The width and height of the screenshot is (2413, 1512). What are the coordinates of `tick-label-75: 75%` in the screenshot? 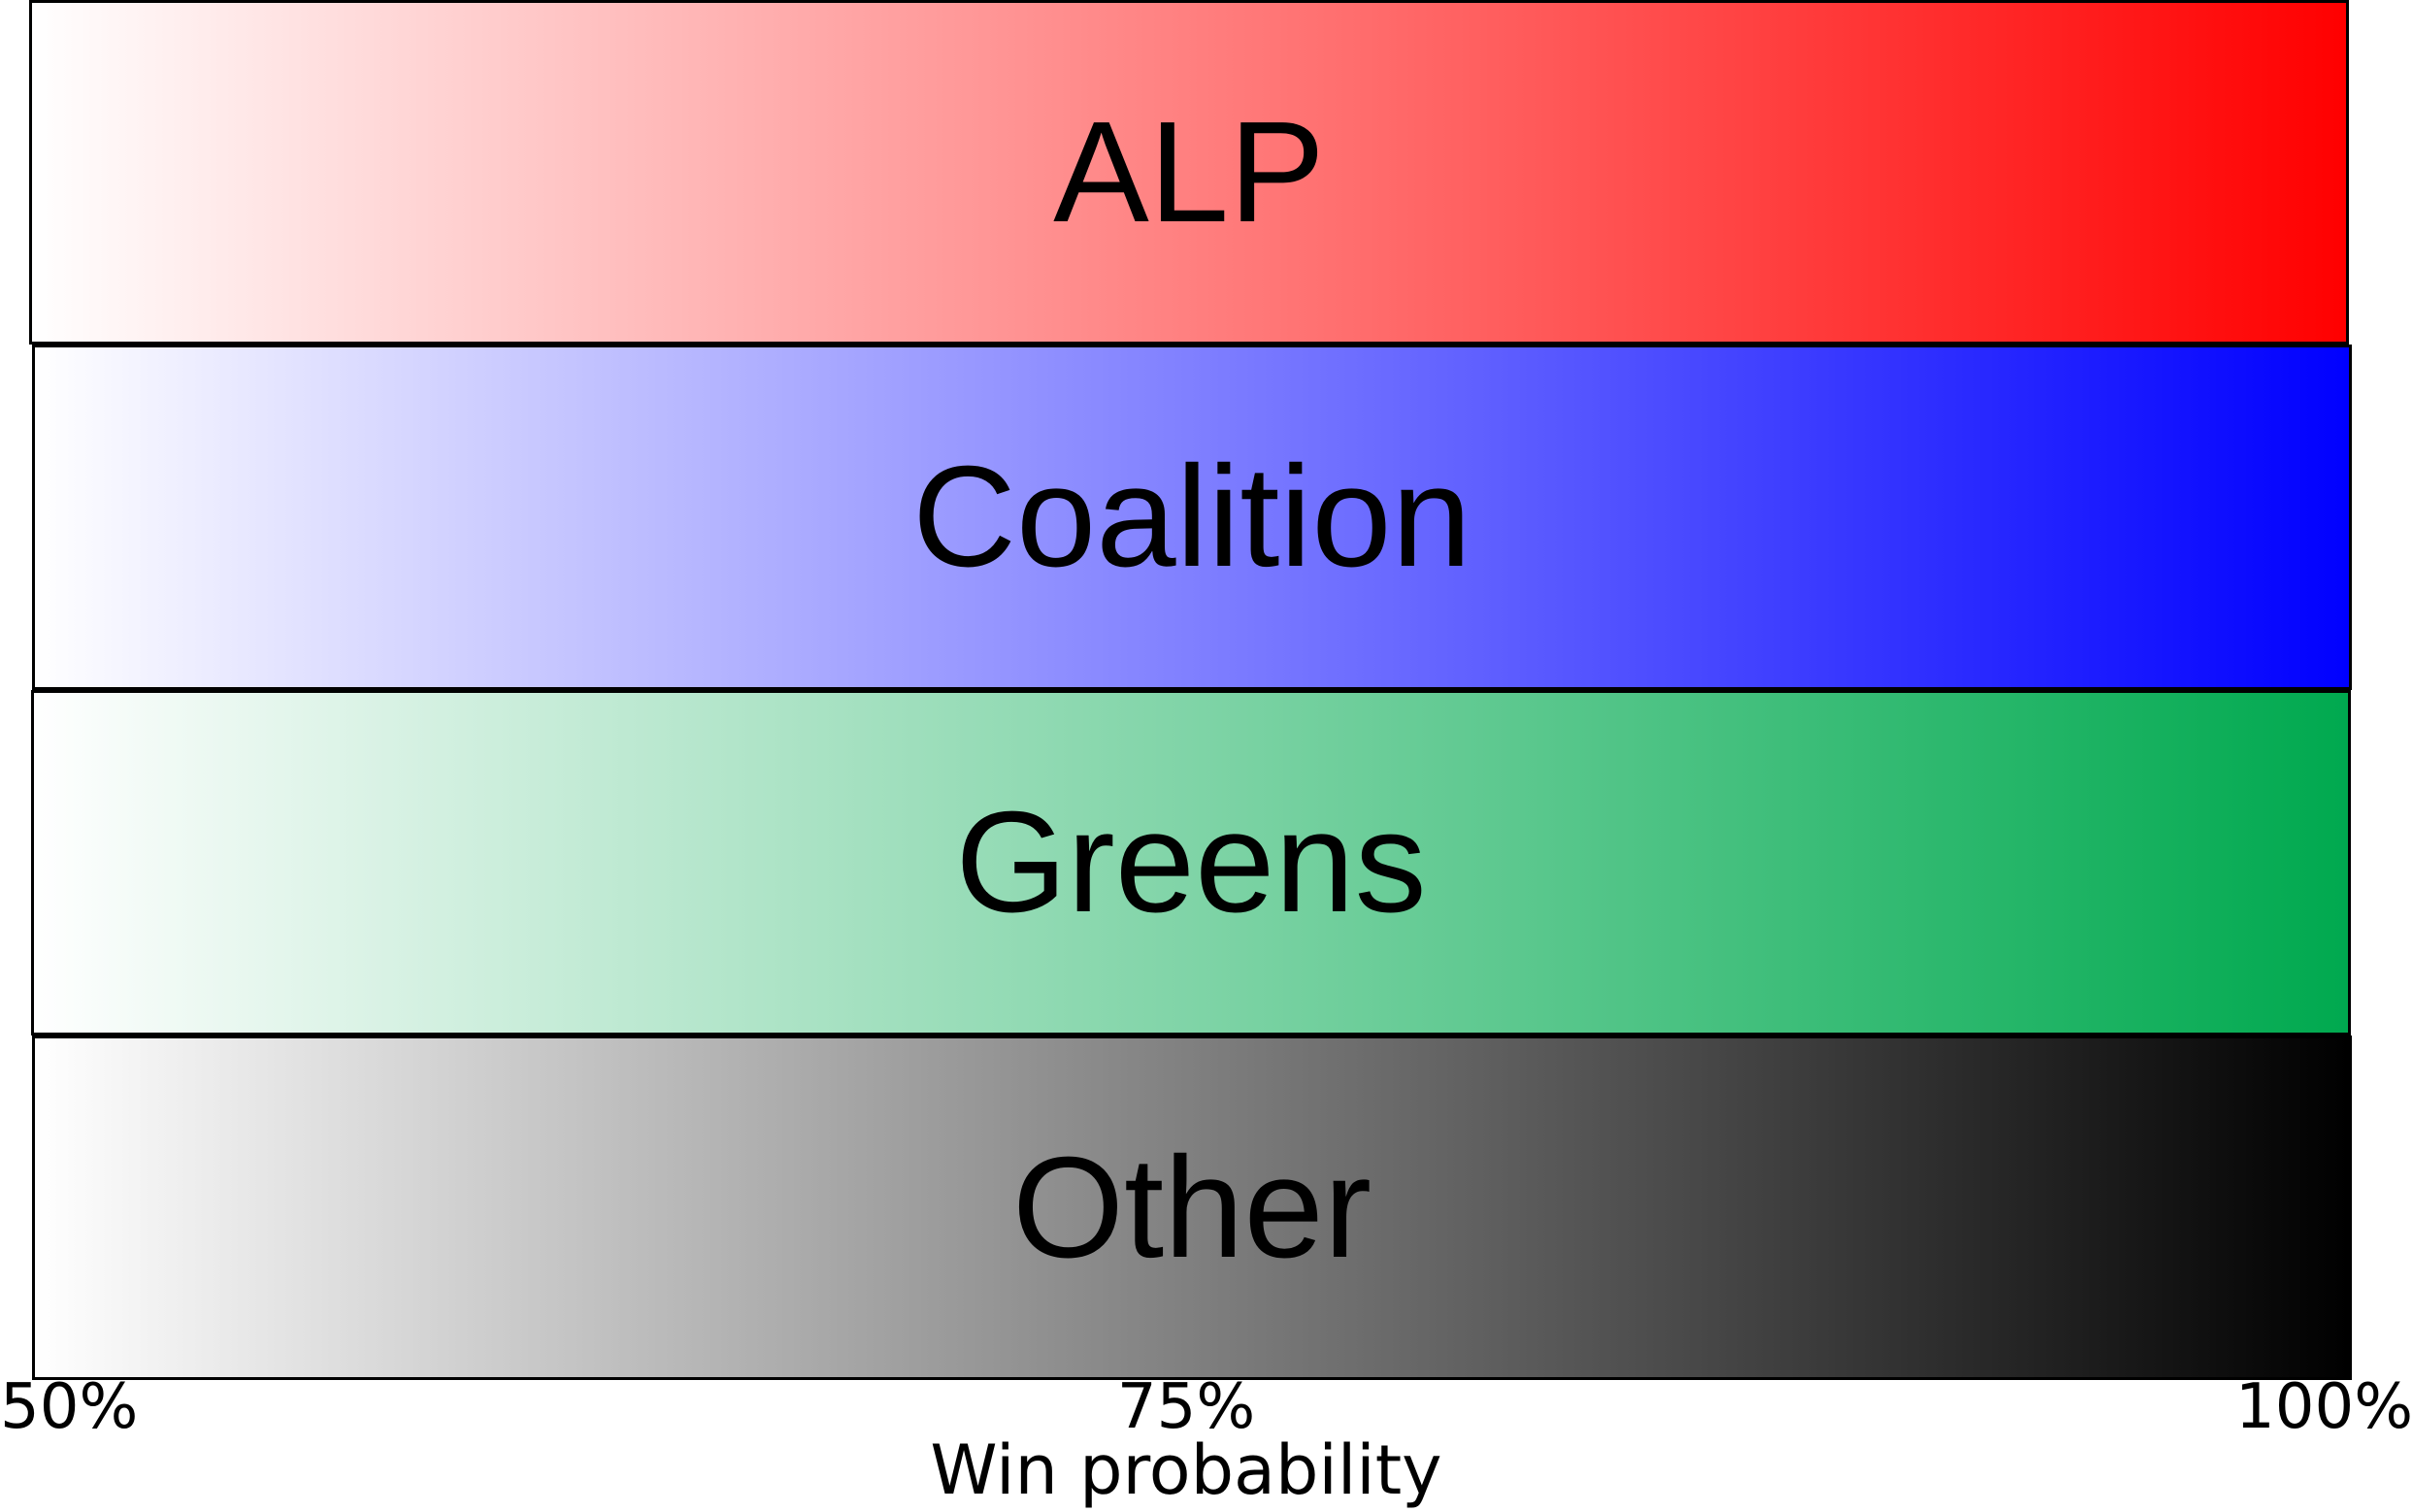 It's located at (1186, 1407).